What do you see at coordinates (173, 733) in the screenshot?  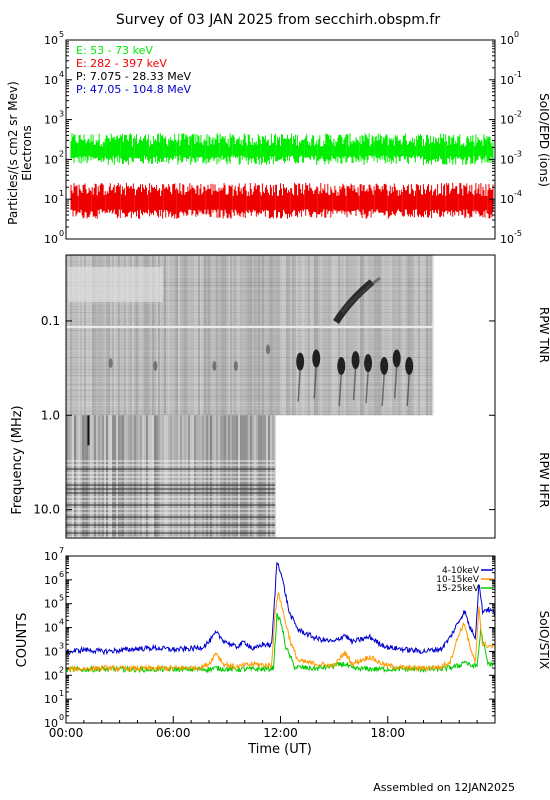 I see `stix-xtick-label: 06:00` at bounding box center [173, 733].